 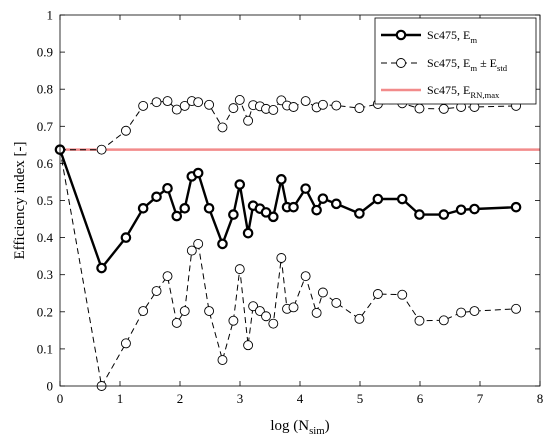 What do you see at coordinates (45, 311) in the screenshot?
I see `y-tick-label: 0.2` at bounding box center [45, 311].